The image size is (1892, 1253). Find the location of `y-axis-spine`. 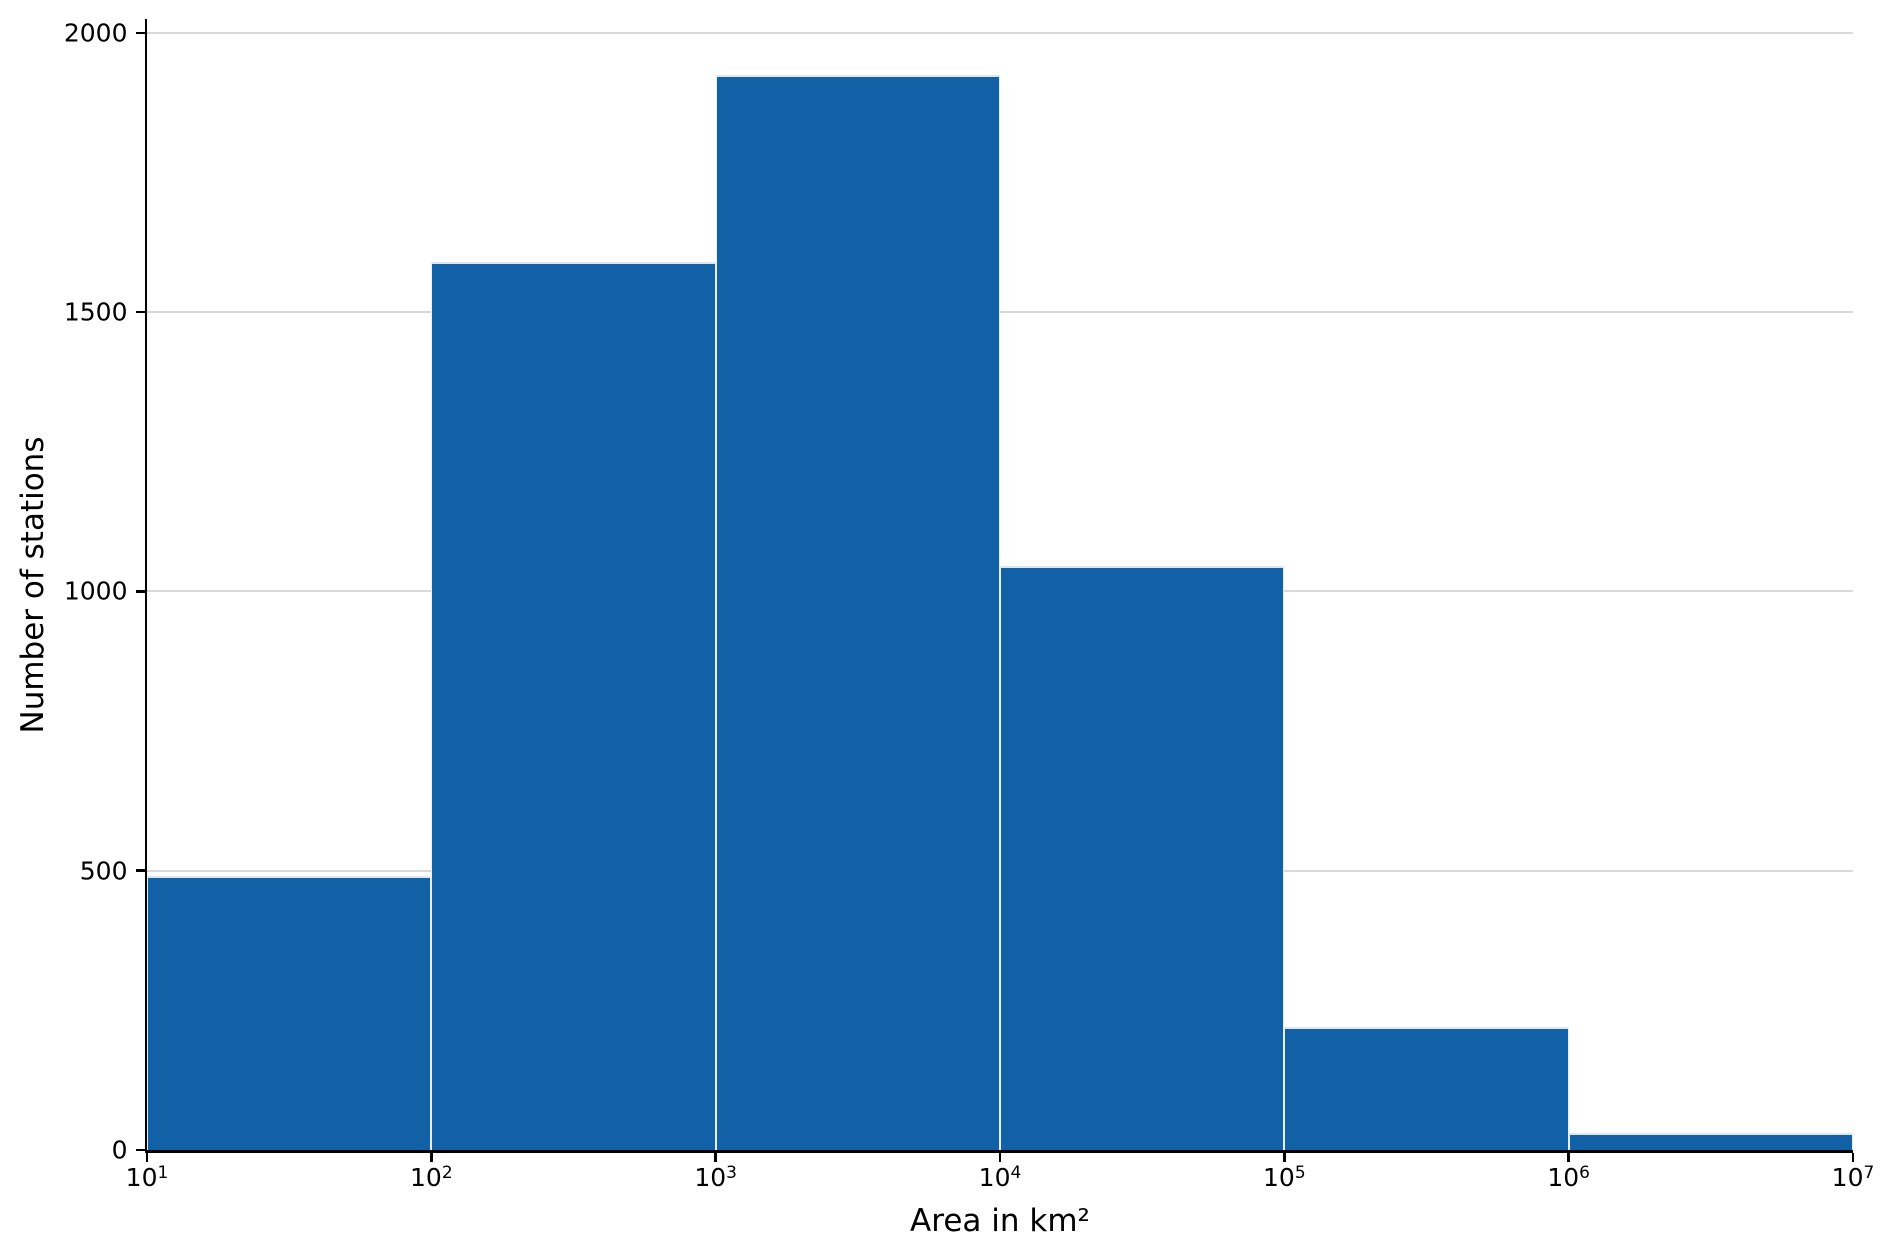

y-axis-spine is located at coordinates (145, 586).